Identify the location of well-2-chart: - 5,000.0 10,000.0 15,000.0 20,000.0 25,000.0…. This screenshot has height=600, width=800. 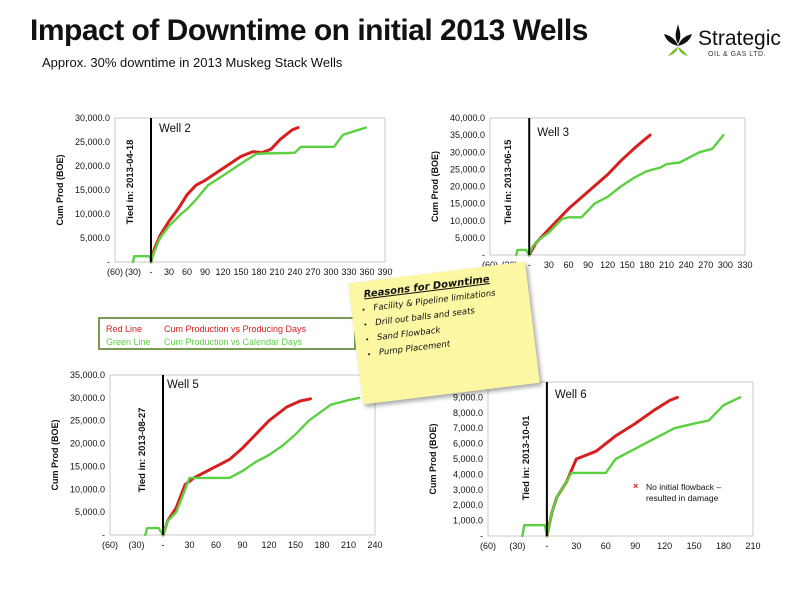
(224, 195).